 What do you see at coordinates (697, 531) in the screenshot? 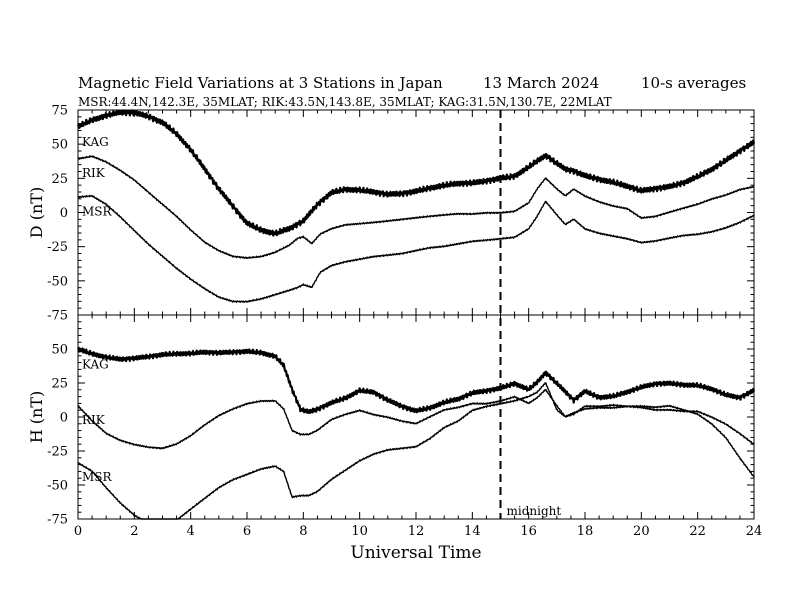
I see `x-tick-label: 22` at bounding box center [697, 531].